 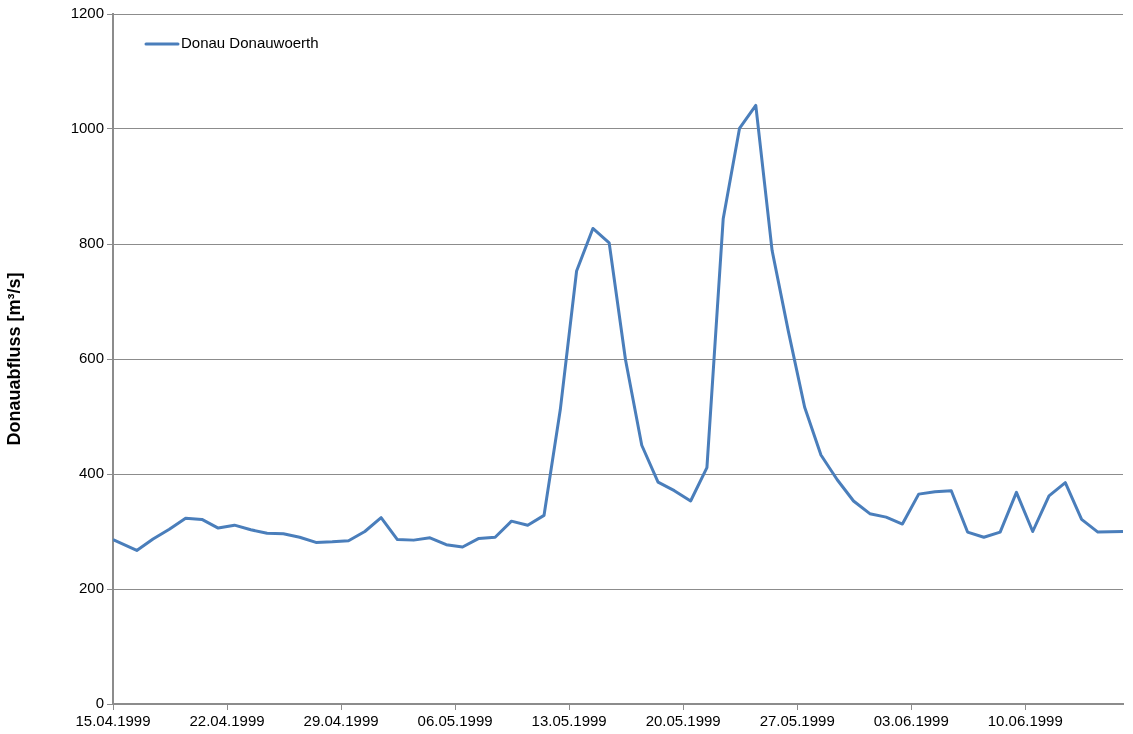 I want to click on x-tick-label: 13.05.1999, so click(x=569, y=721).